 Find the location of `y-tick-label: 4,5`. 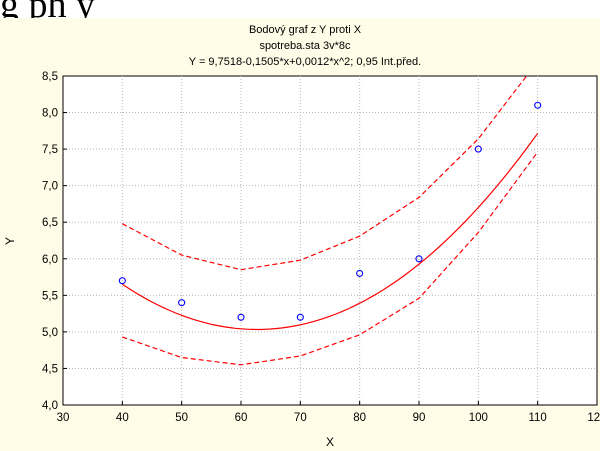

y-tick-label: 4,5 is located at coordinates (50, 369).